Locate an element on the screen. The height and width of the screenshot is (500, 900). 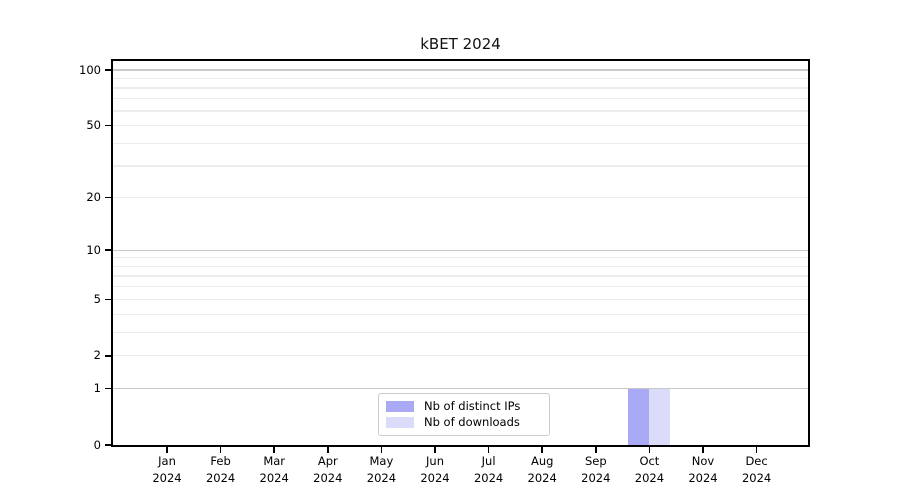
x-tick-label: Jul 2024 is located at coordinates (488, 469).